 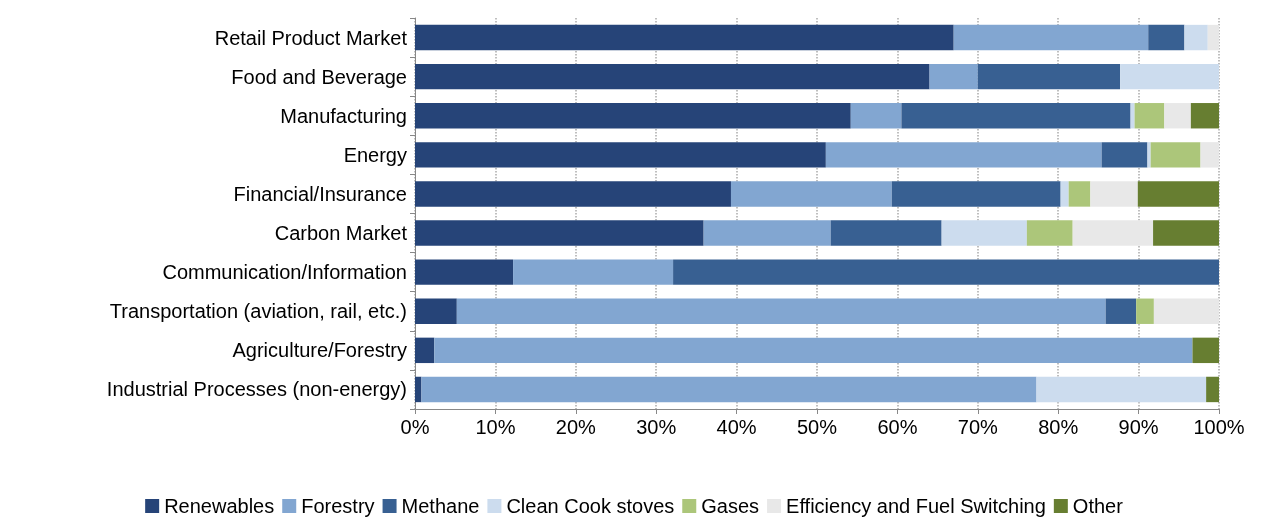 I want to click on x-tick-label: 60%, so click(x=897, y=427).